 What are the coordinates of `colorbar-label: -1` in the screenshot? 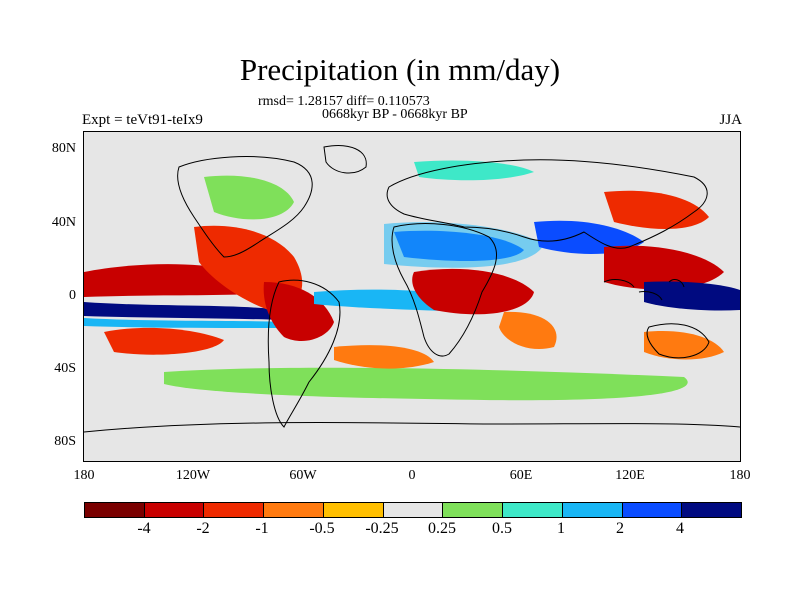 It's located at (262, 528).